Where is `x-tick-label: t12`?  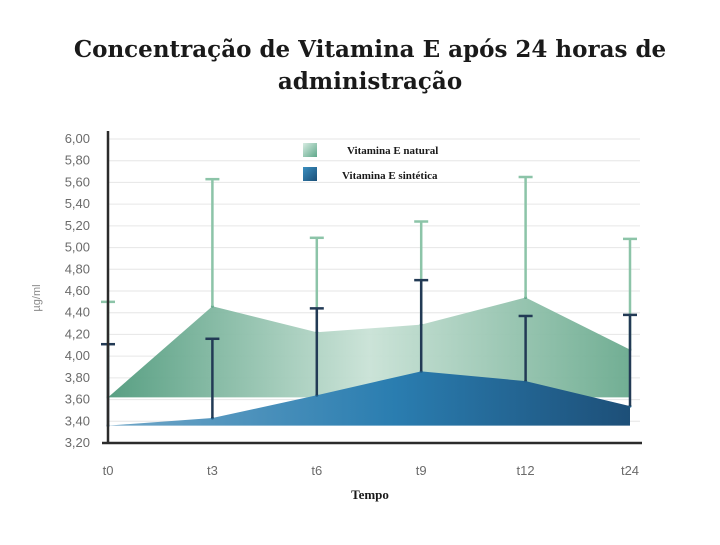 x-tick-label: t12 is located at coordinates (526, 470).